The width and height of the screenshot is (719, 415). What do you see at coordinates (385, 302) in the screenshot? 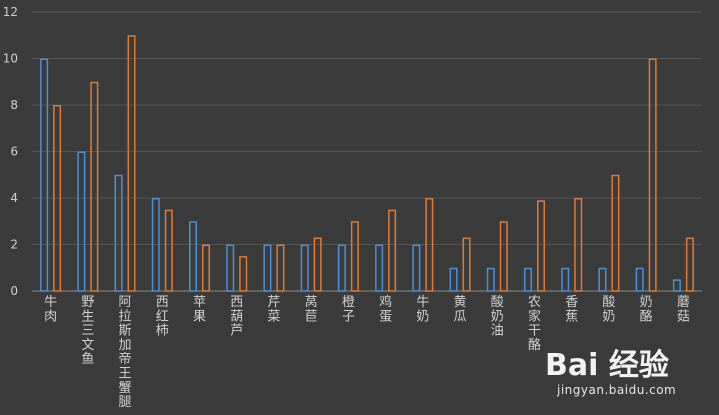
I see `x-tick-label: 鸡` at bounding box center [385, 302].